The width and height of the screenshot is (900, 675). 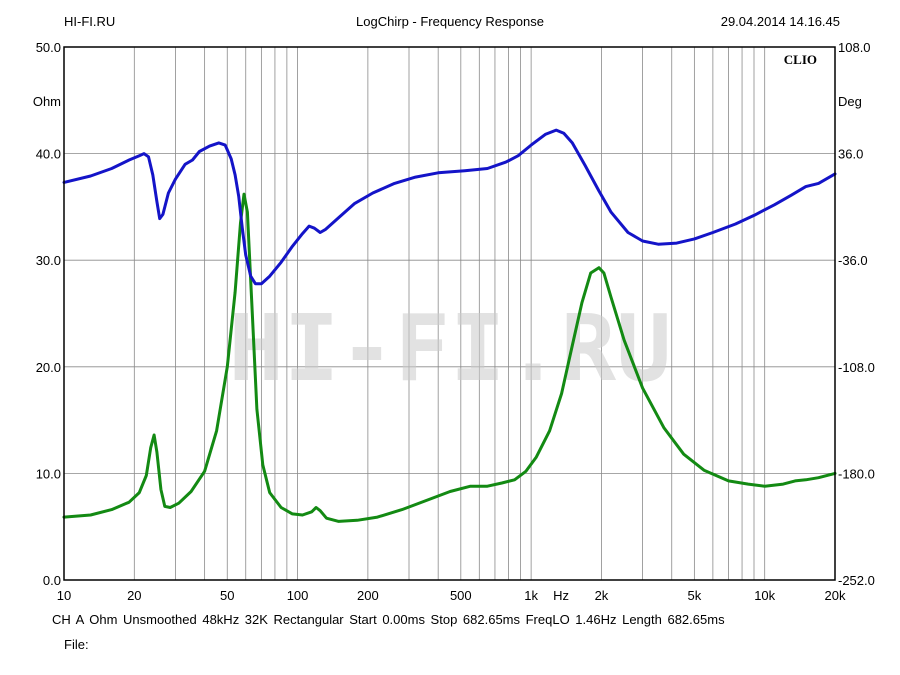 What do you see at coordinates (48, 47) in the screenshot?
I see `y-left-tick-label: 50.0` at bounding box center [48, 47].